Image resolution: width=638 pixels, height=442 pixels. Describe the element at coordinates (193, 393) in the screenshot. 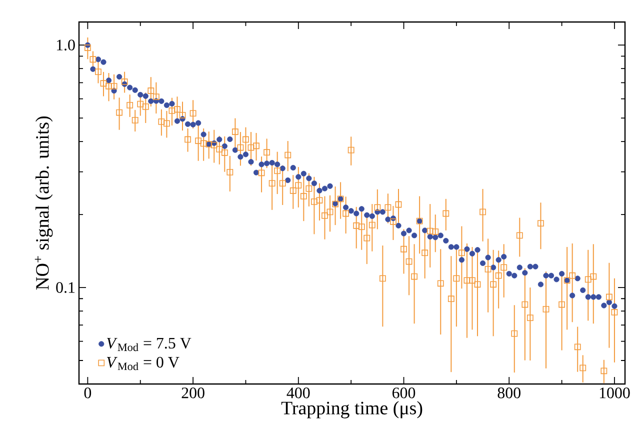

I see `x-tick-label: 200` at that location.